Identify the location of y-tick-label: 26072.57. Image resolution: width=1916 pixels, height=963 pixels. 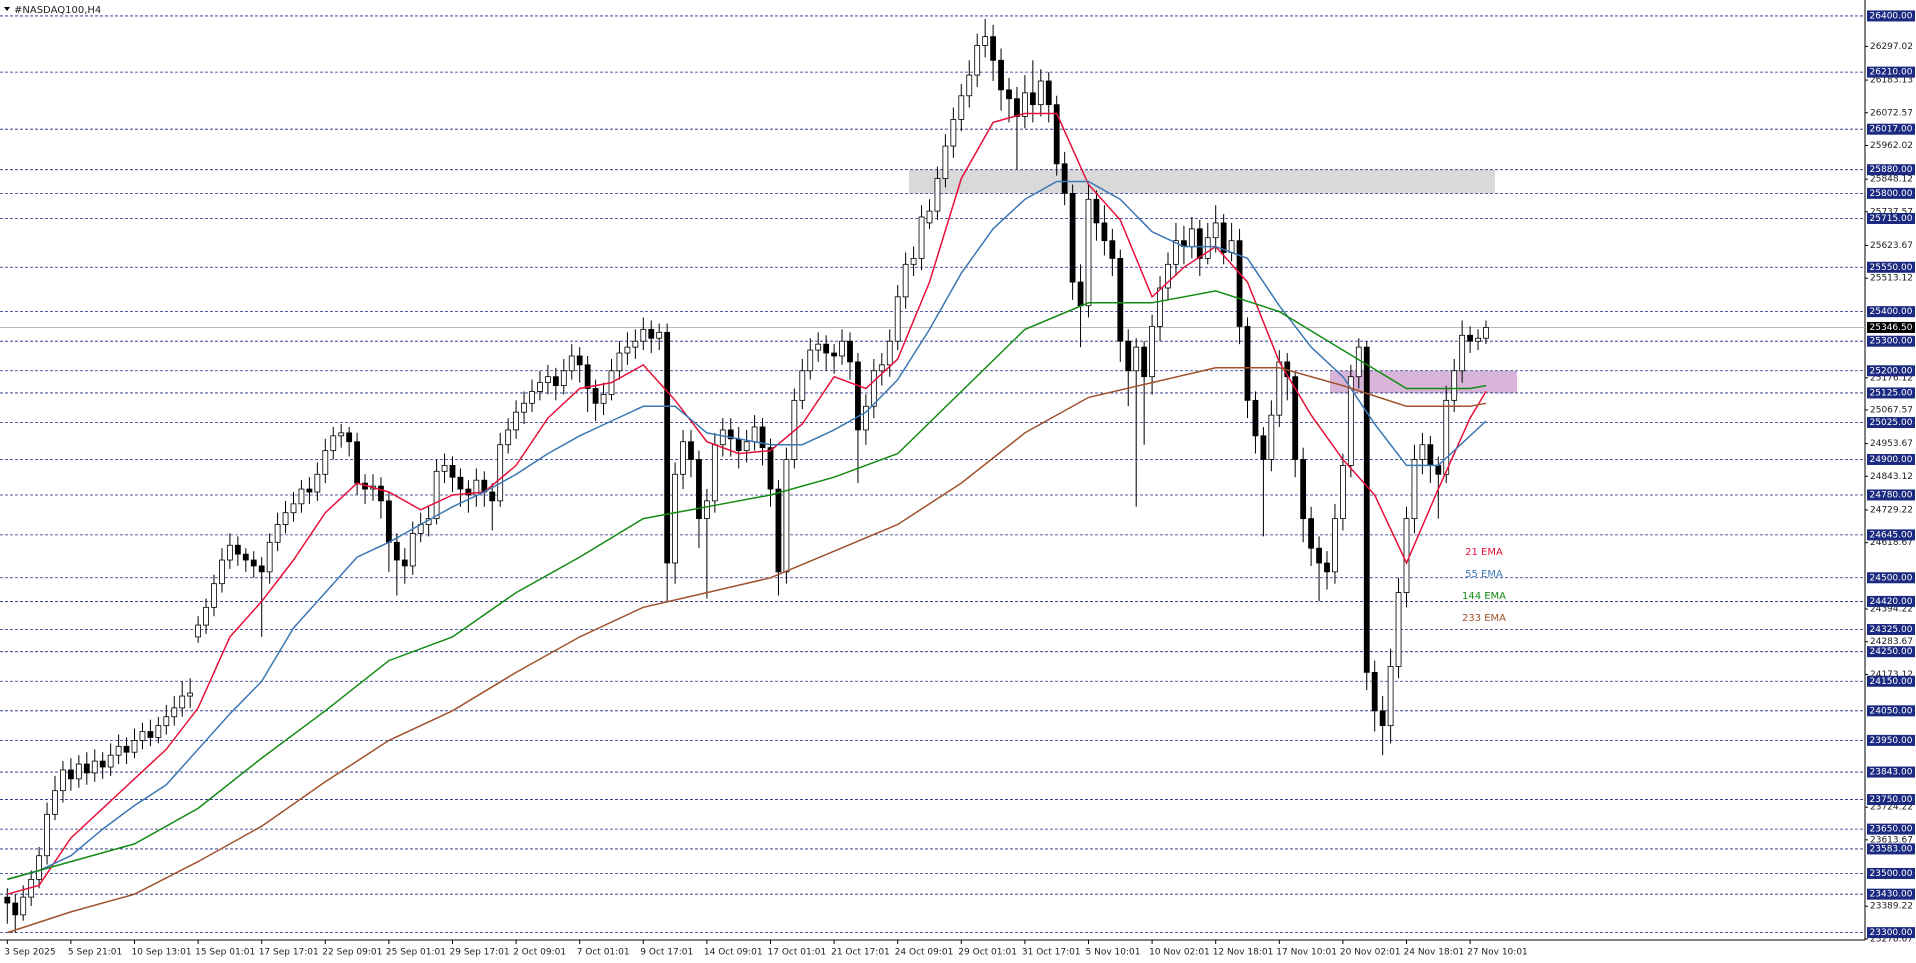
(1891, 113).